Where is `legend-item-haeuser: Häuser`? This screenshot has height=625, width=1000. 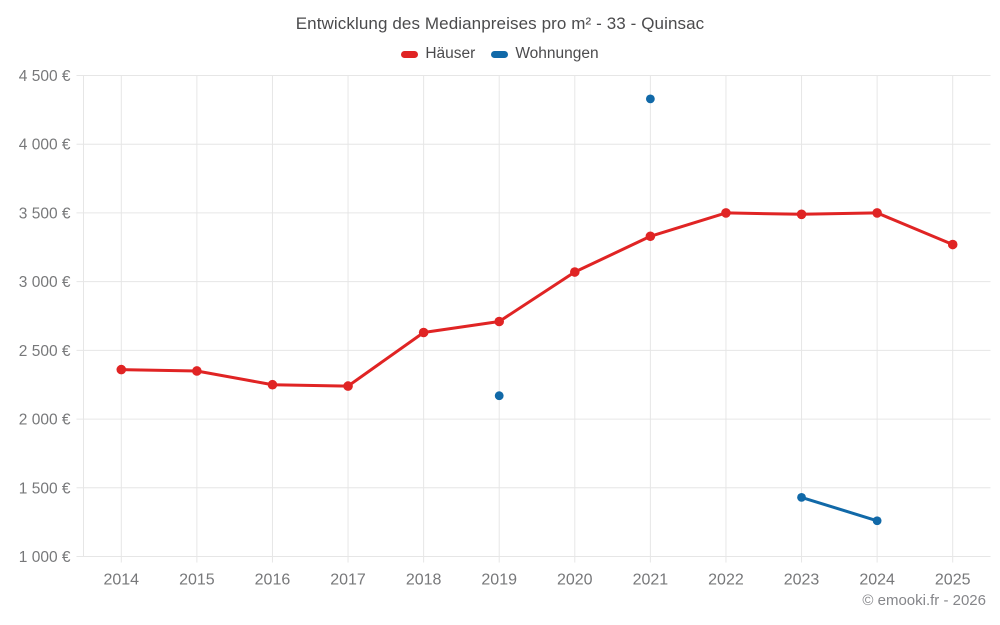 legend-item-haeuser: Häuser is located at coordinates (438, 54).